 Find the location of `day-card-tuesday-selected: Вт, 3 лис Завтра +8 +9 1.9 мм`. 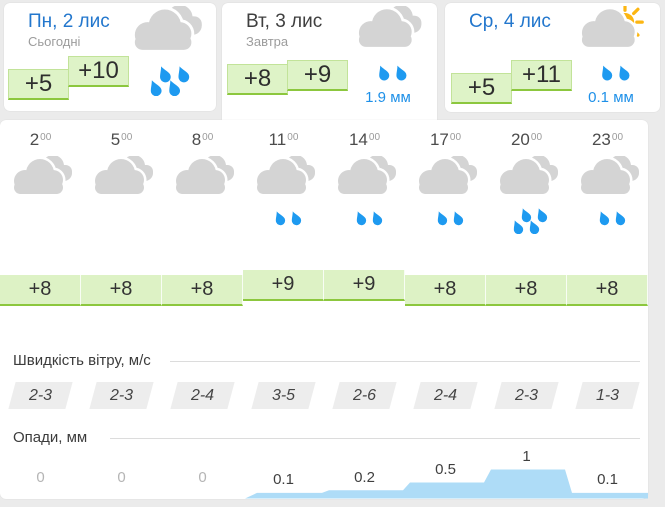

day-card-tuesday-selected: Вт, 3 лис Завтра +8 +9 1.9 мм is located at coordinates (329, 61).